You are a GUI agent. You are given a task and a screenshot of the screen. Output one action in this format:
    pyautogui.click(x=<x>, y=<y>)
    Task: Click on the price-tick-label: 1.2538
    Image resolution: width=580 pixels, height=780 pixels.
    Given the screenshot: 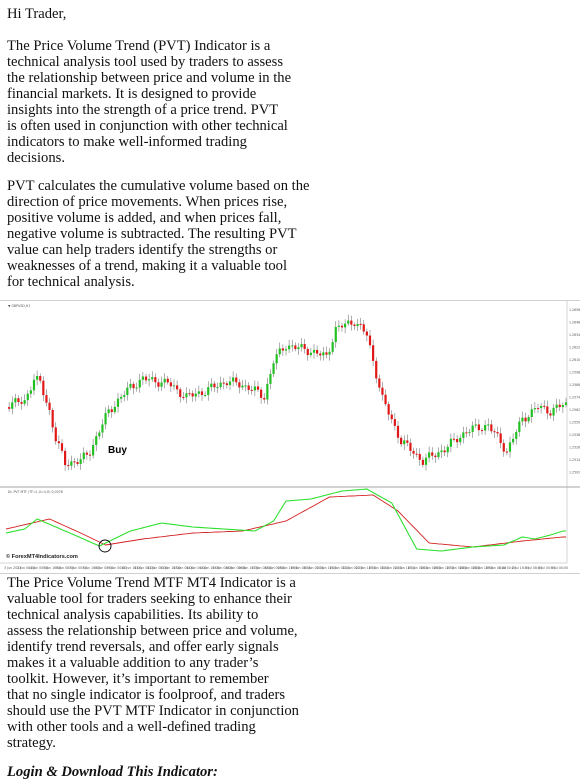 What is the action you would take?
    pyautogui.click(x=574, y=435)
    